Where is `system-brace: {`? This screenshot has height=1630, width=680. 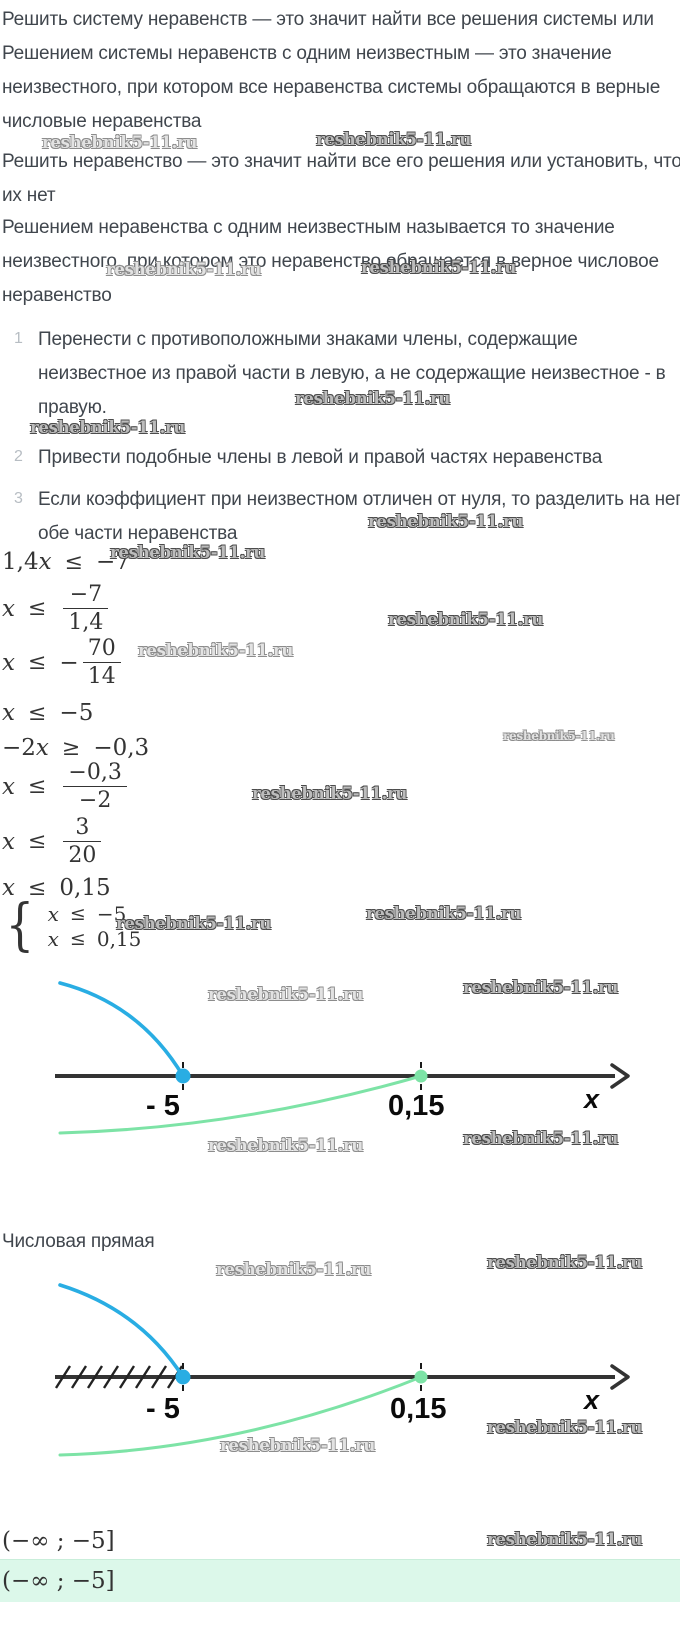 system-brace: { is located at coordinates (20, 925).